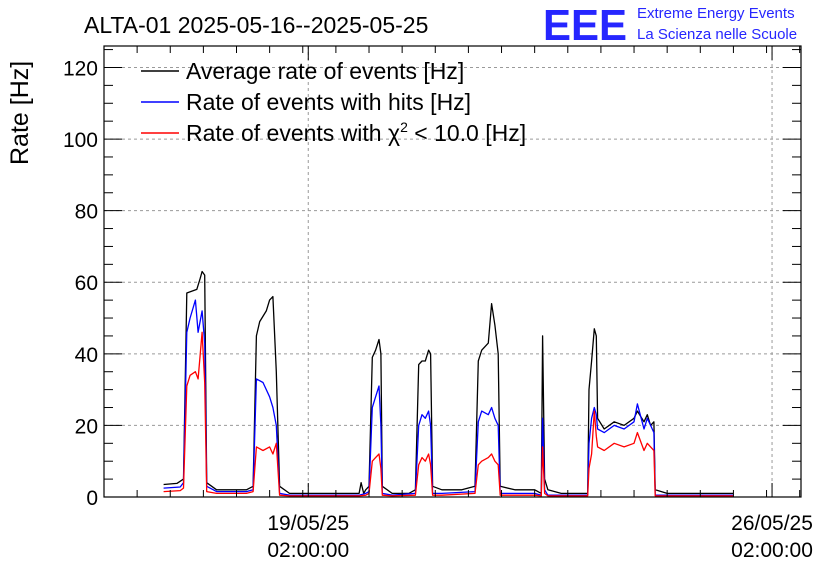  What do you see at coordinates (256, 25) in the screenshot?
I see `chart-title: ALTA-01 2025-05-16--2025-05-25` at bounding box center [256, 25].